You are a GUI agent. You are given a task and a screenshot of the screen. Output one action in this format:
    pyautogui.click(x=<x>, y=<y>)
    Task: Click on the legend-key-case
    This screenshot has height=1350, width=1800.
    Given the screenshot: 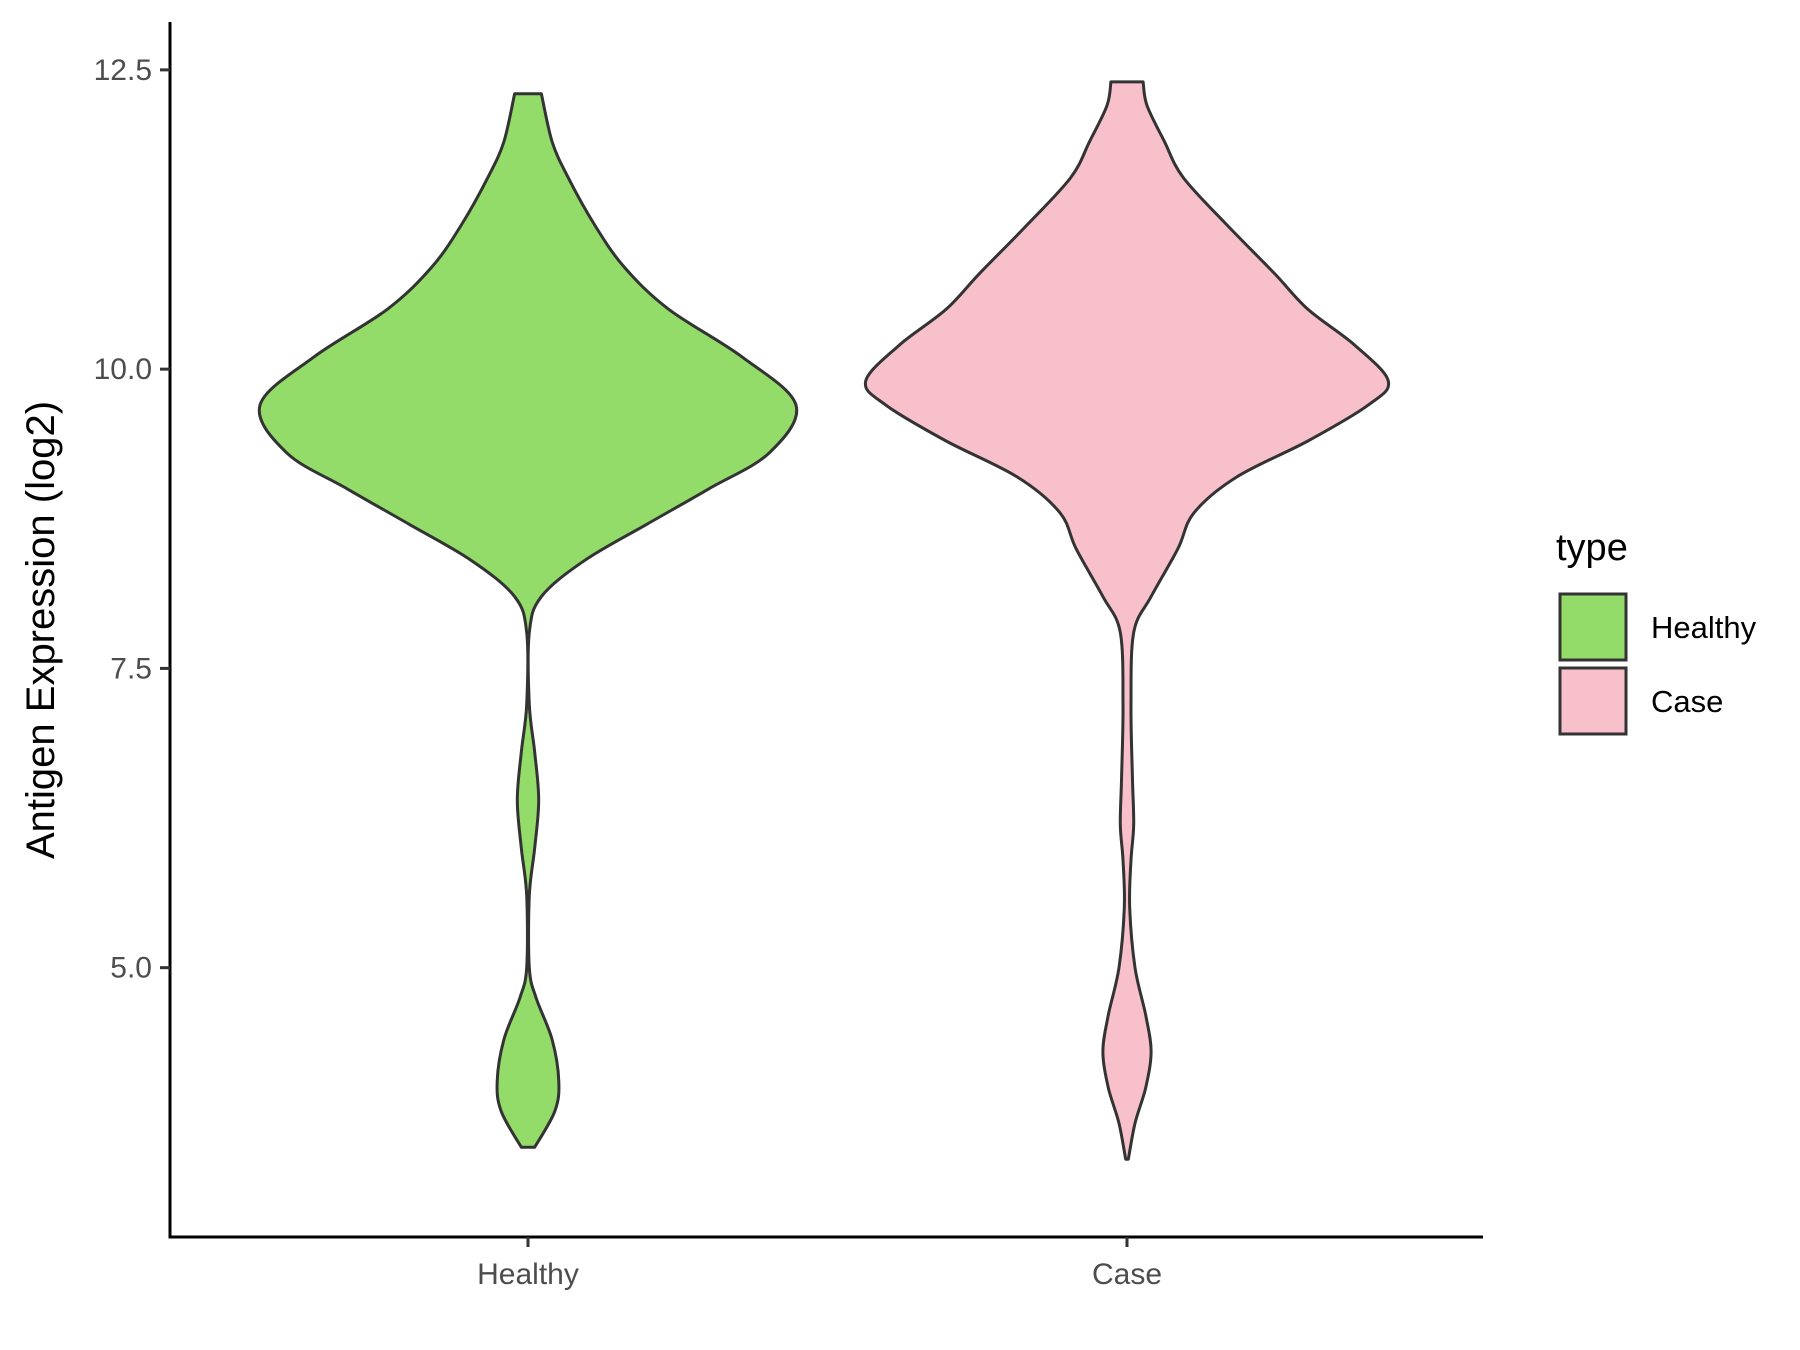 What is the action you would take?
    pyautogui.click(x=1593, y=701)
    